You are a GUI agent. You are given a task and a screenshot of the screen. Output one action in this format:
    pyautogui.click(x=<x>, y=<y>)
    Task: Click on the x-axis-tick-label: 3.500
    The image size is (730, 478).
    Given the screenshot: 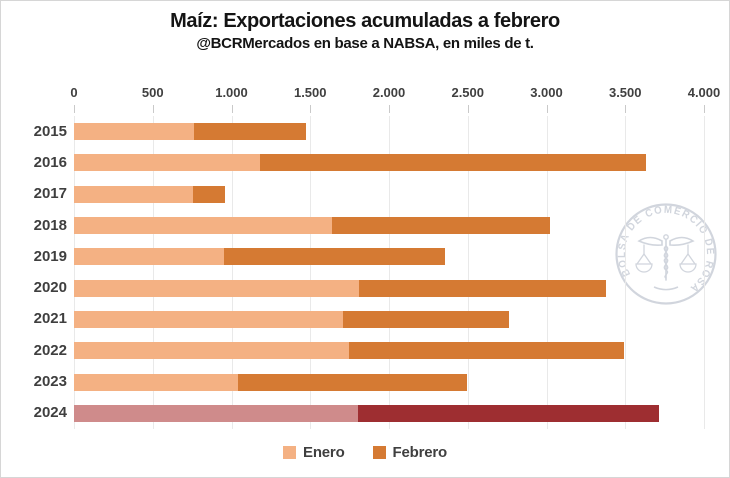 What is the action you would take?
    pyautogui.click(x=625, y=92)
    